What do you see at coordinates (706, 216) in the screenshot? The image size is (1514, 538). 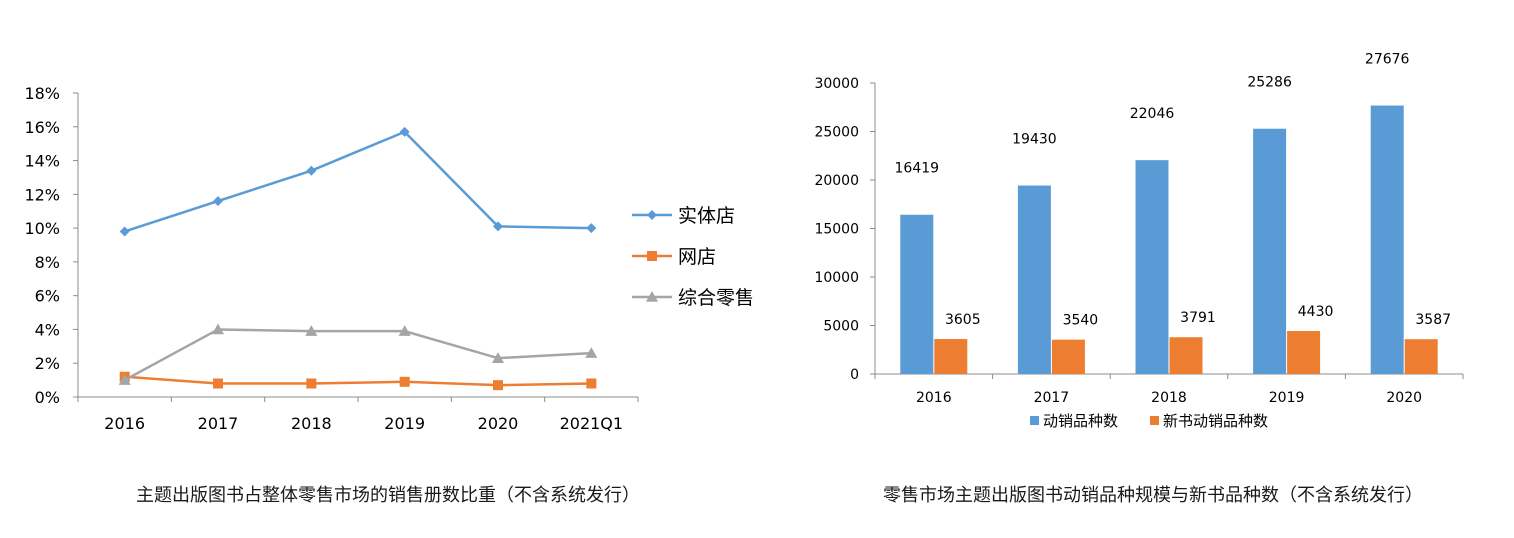 I see `legend-label: 实体店` at bounding box center [706, 216].